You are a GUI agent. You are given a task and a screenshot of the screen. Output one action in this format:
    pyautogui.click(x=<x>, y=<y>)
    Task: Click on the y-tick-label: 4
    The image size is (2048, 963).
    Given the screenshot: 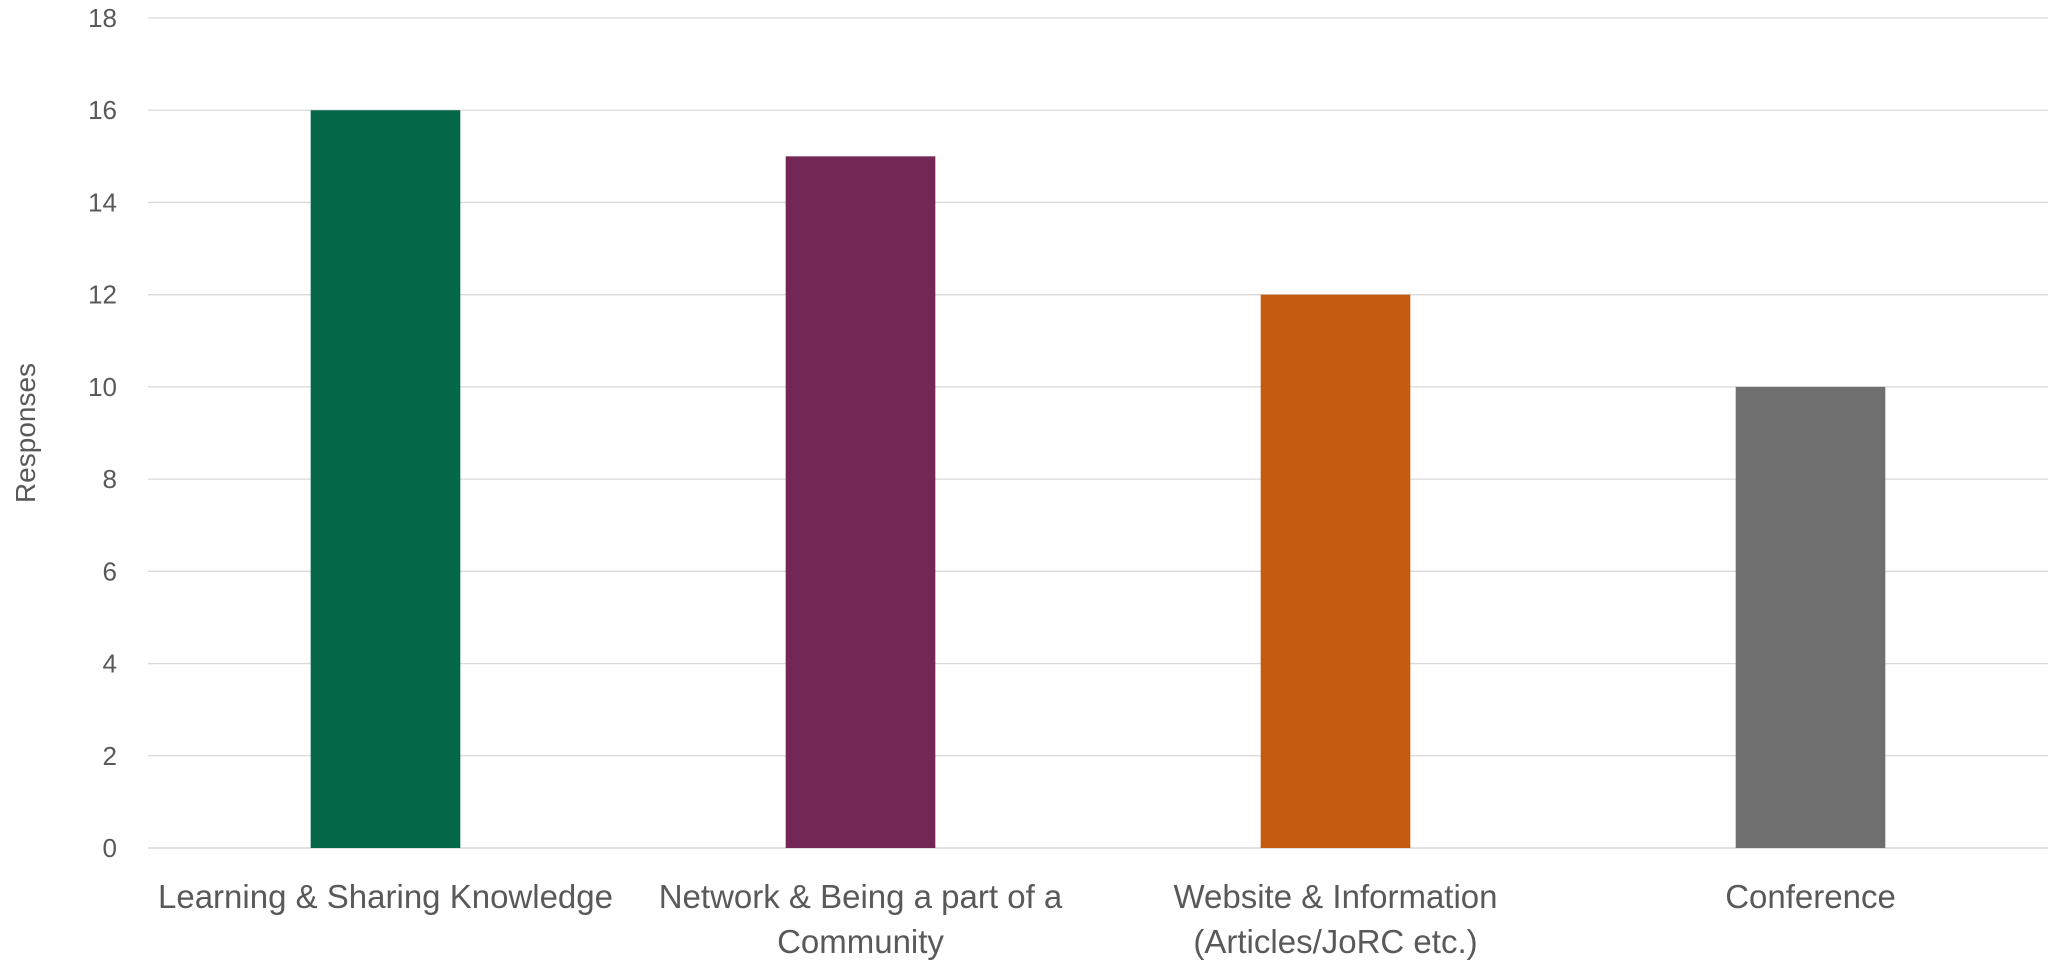 What is the action you would take?
    pyautogui.click(x=110, y=664)
    